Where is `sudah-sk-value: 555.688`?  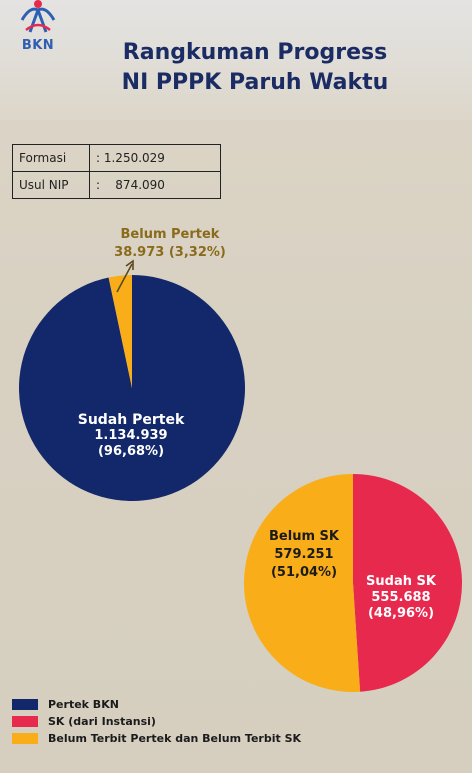
sudah-sk-value: 555.688 is located at coordinates (401, 597).